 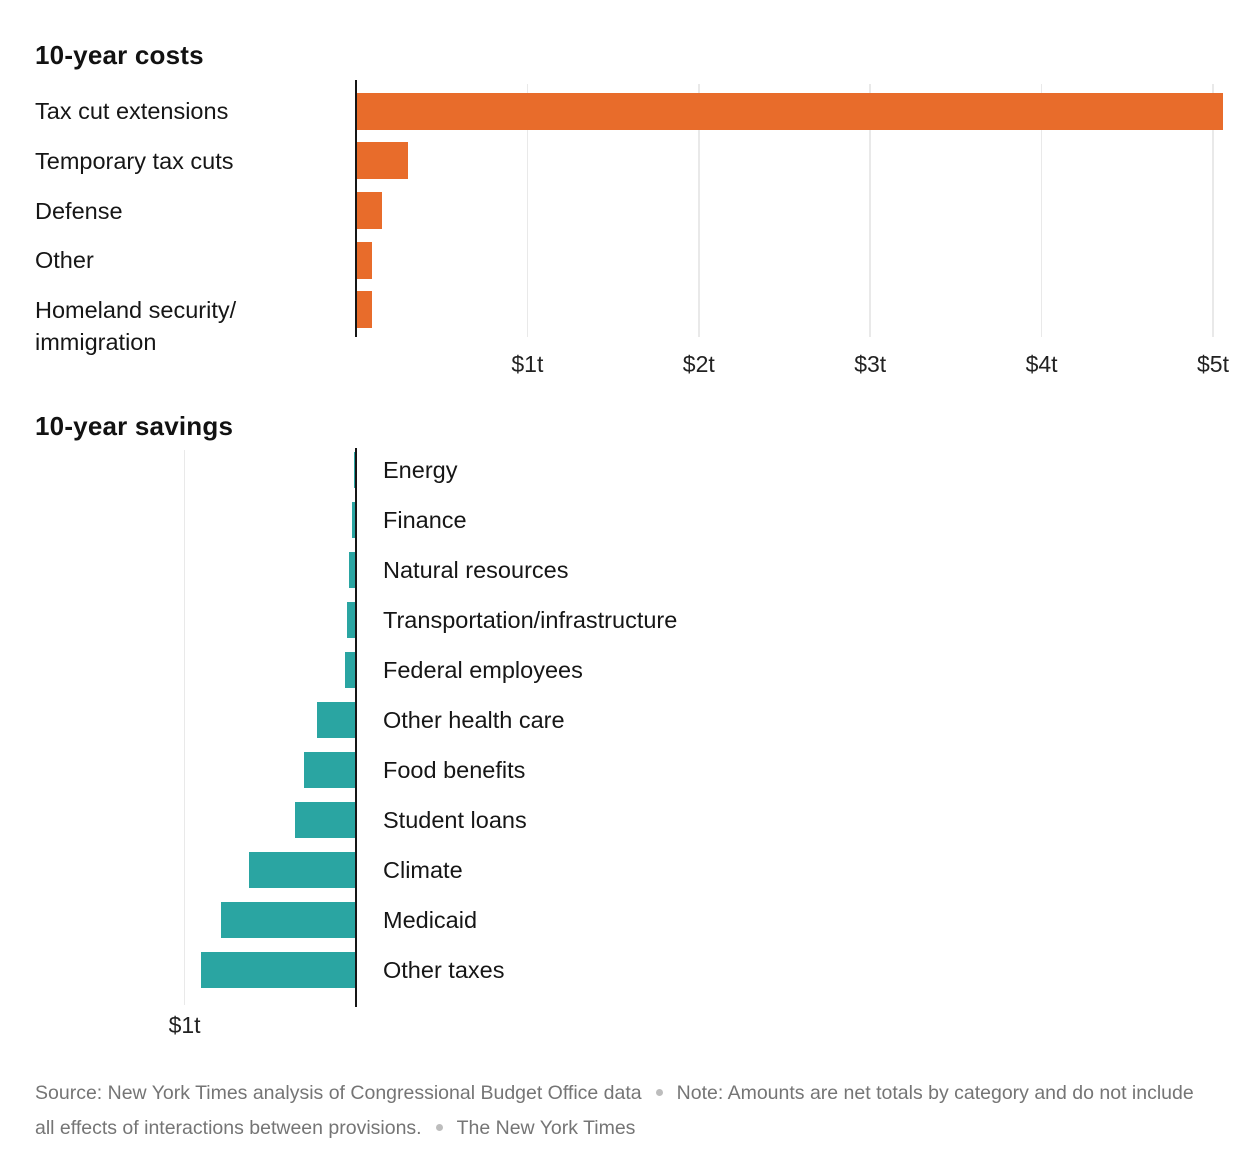 What do you see at coordinates (476, 570) in the screenshot?
I see `category-label: Natural resources` at bounding box center [476, 570].